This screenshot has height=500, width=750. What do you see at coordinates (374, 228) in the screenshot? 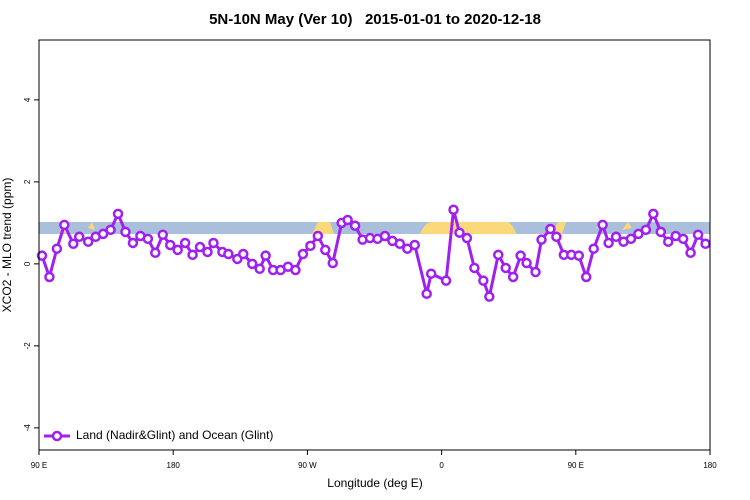
I see `ocean-band` at bounding box center [374, 228].